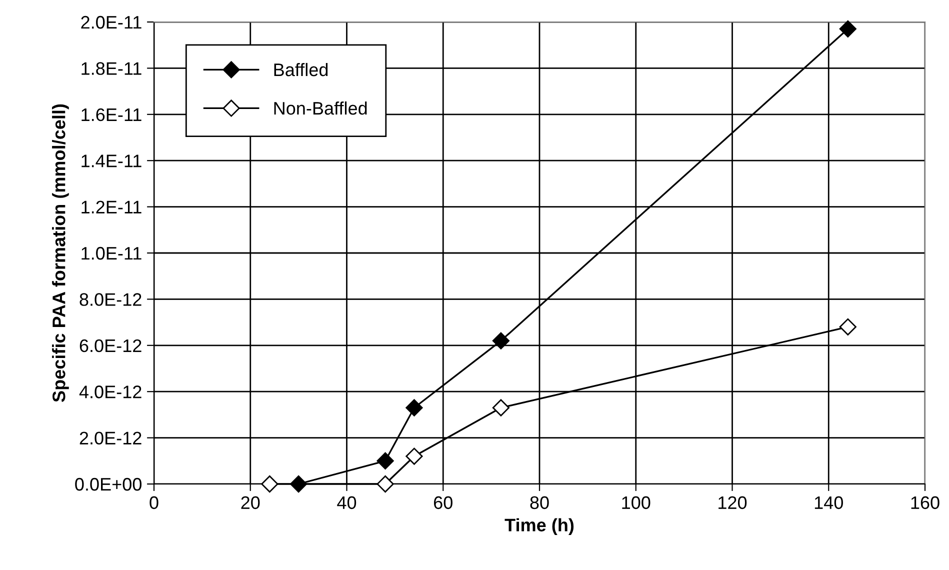 The height and width of the screenshot is (570, 949). I want to click on legend-label: Baffled, so click(301, 69).